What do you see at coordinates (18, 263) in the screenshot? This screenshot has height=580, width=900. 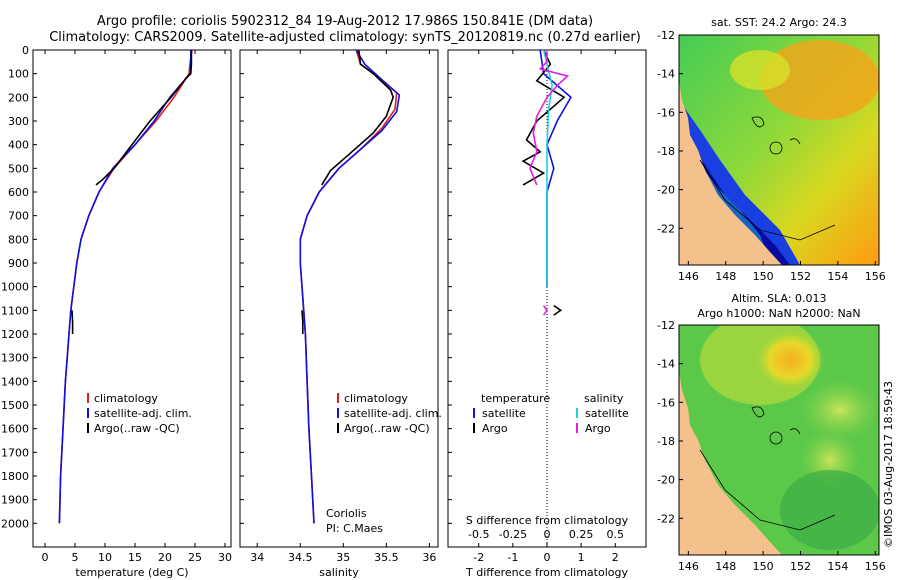 I see `y-tick-label: 900` at bounding box center [18, 263].